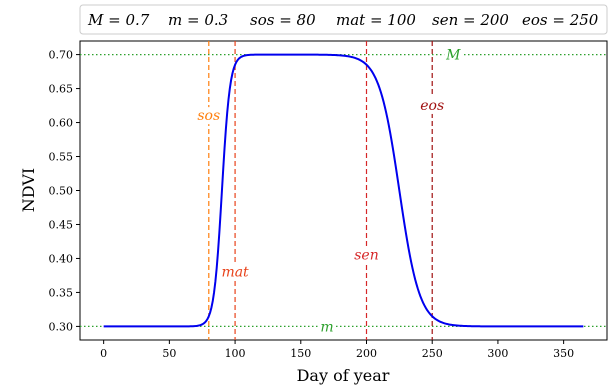  I want to click on legend-entry-sos: sos = 80, so click(283, 20).